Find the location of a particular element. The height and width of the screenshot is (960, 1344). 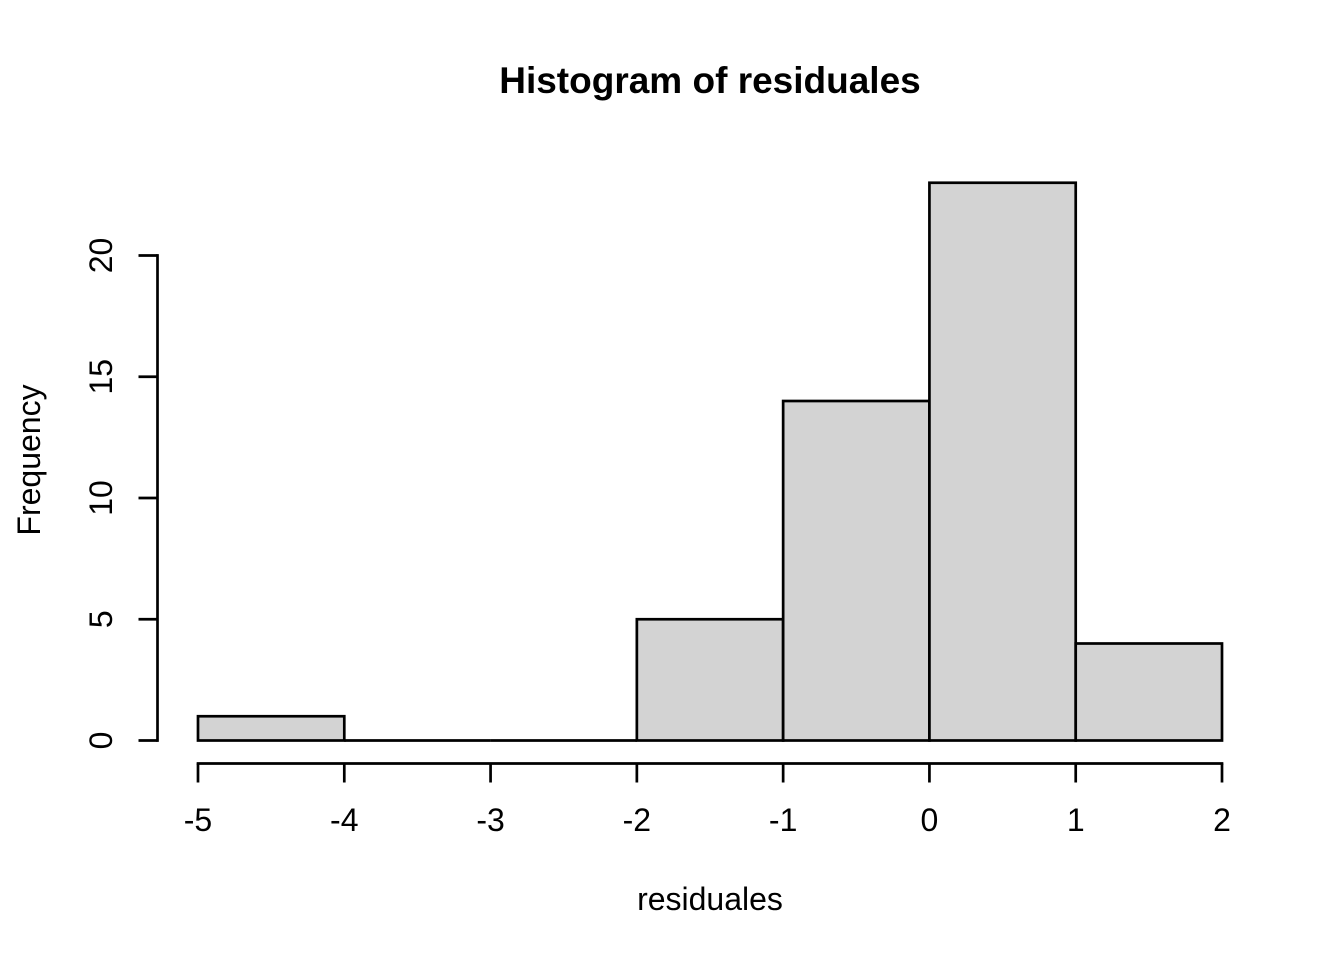

y-tick-label-15: 15 is located at coordinates (101, 377).